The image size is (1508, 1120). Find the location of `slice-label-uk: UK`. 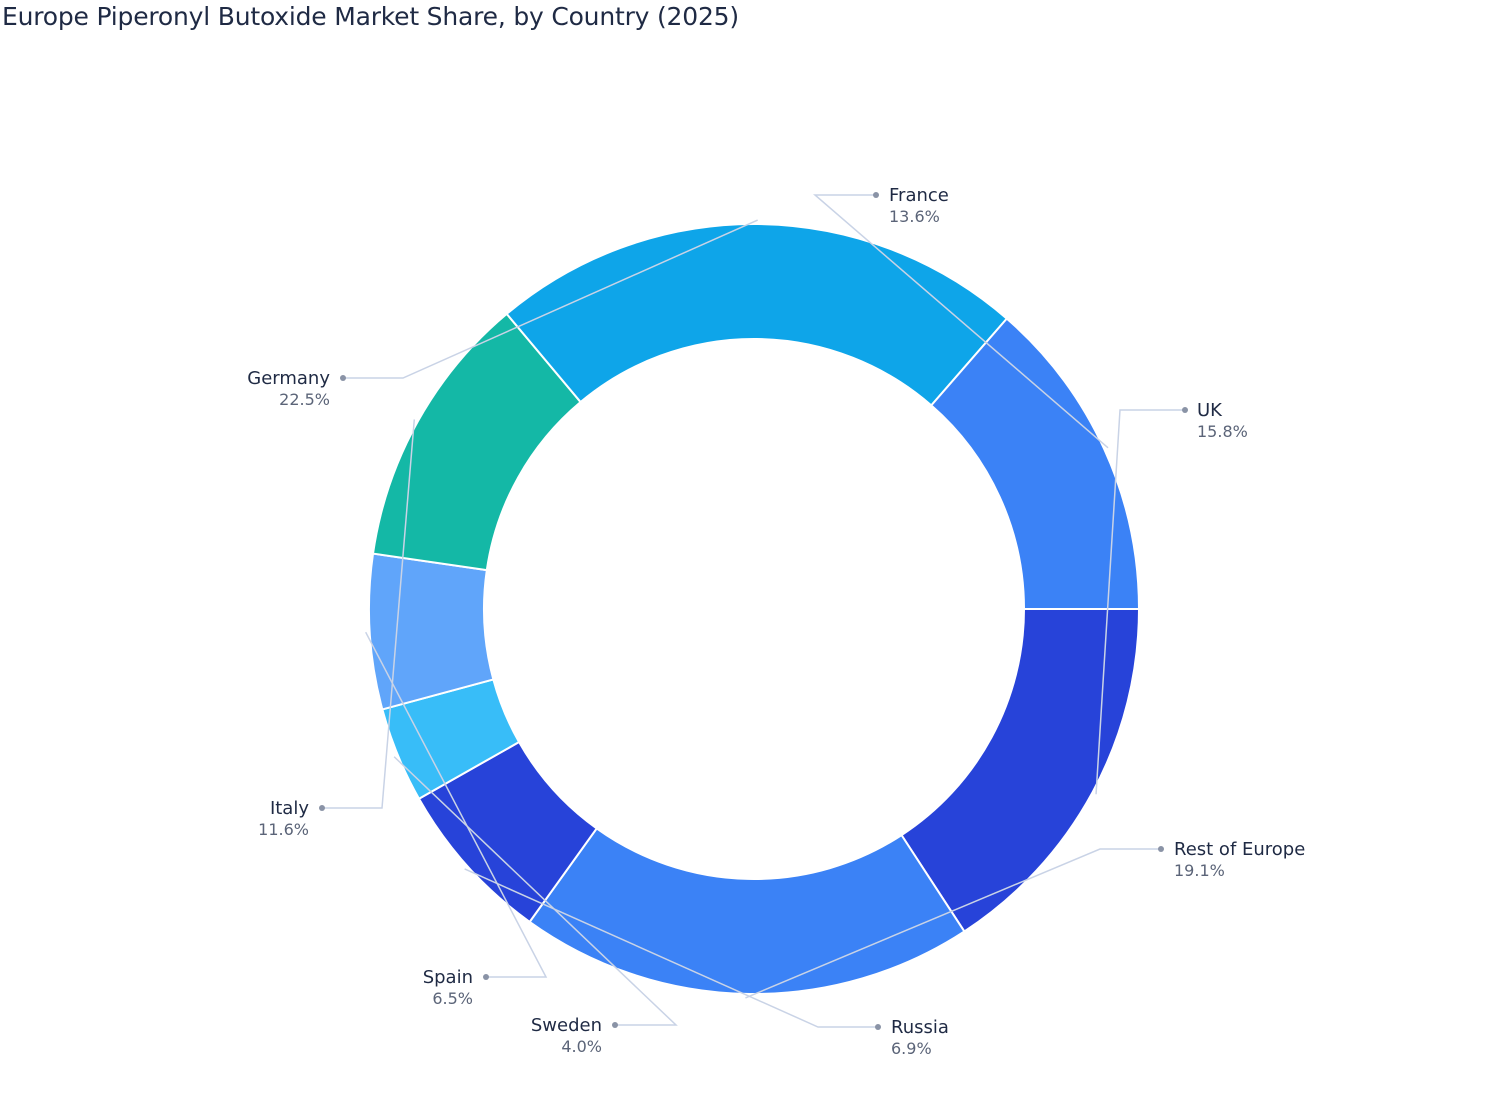

slice-label-uk: UK is located at coordinates (1210, 410).